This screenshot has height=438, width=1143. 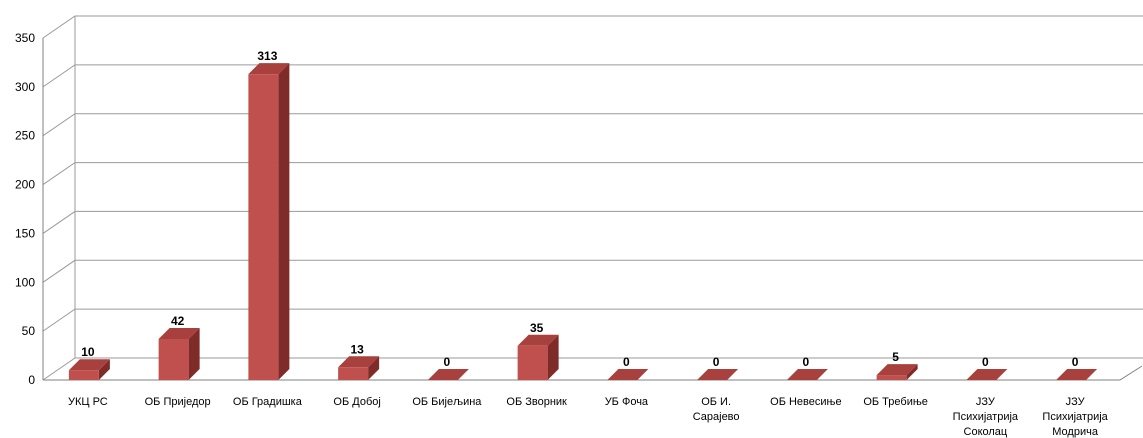 What do you see at coordinates (88, 352) in the screenshot?
I see `data-label: 10` at bounding box center [88, 352].